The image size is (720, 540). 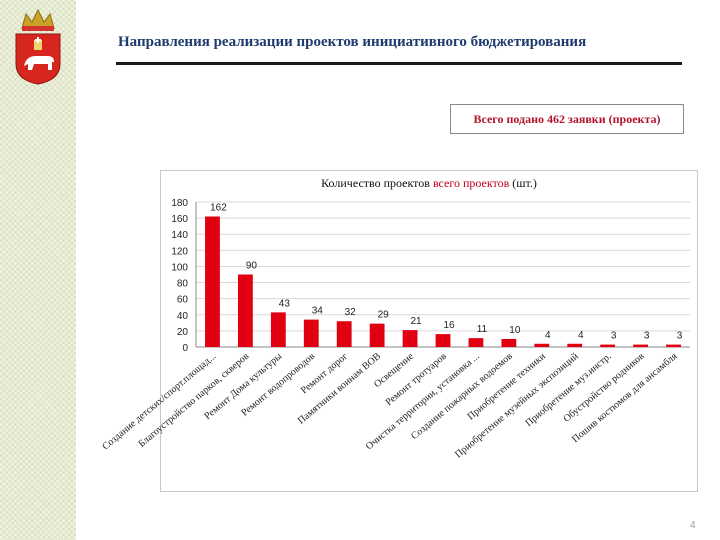 What do you see at coordinates (449, 325) in the screenshot?
I see `data-label: 16` at bounding box center [449, 325].